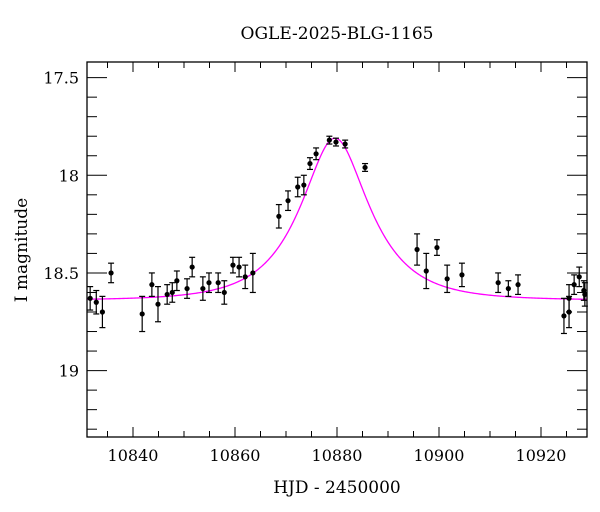 This screenshot has width=600, height=512. I want to click on y-tick-label: 19, so click(69, 371).